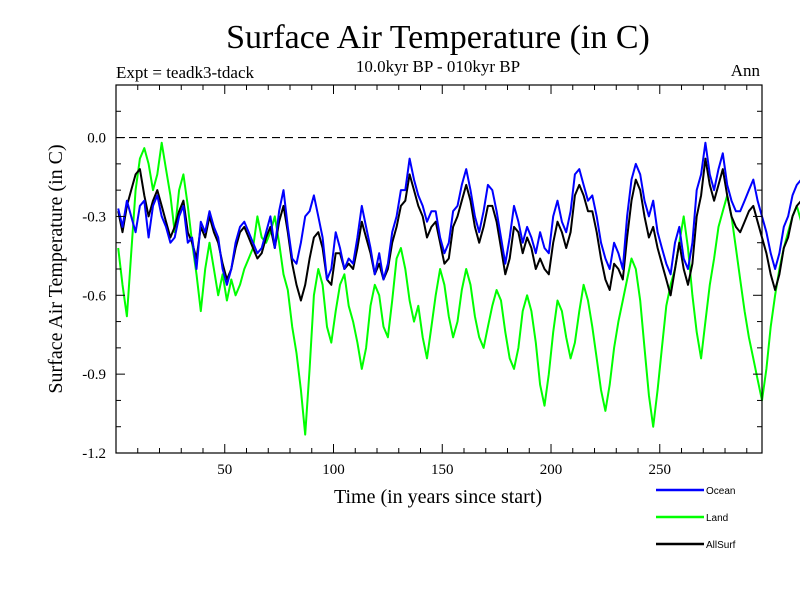 This screenshot has height=605, width=800. What do you see at coordinates (94, 454) in the screenshot?
I see `y-tick-label: -1.2` at bounding box center [94, 454].